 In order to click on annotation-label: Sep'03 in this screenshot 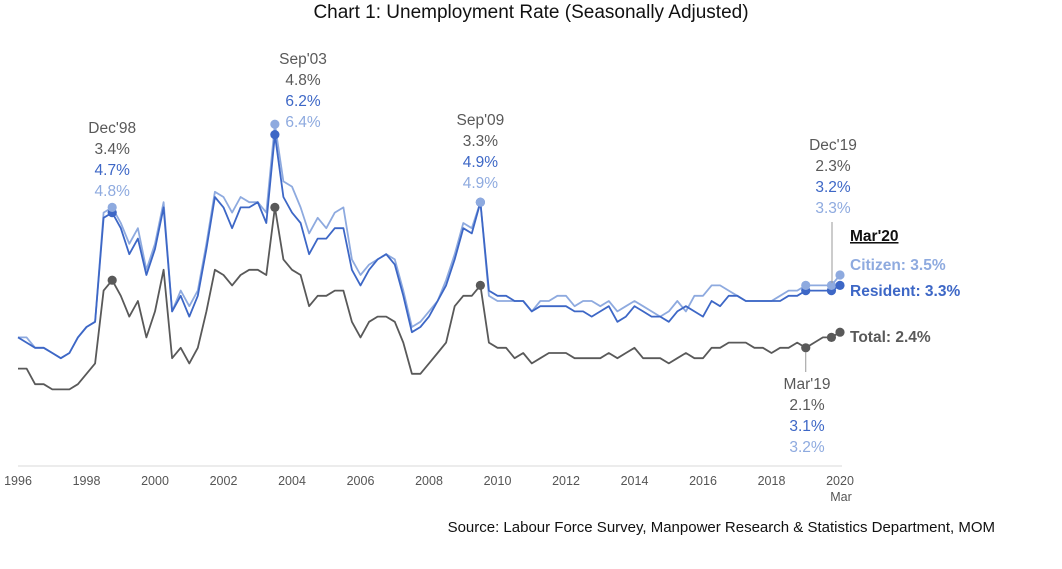, I will do `click(303, 59)`.